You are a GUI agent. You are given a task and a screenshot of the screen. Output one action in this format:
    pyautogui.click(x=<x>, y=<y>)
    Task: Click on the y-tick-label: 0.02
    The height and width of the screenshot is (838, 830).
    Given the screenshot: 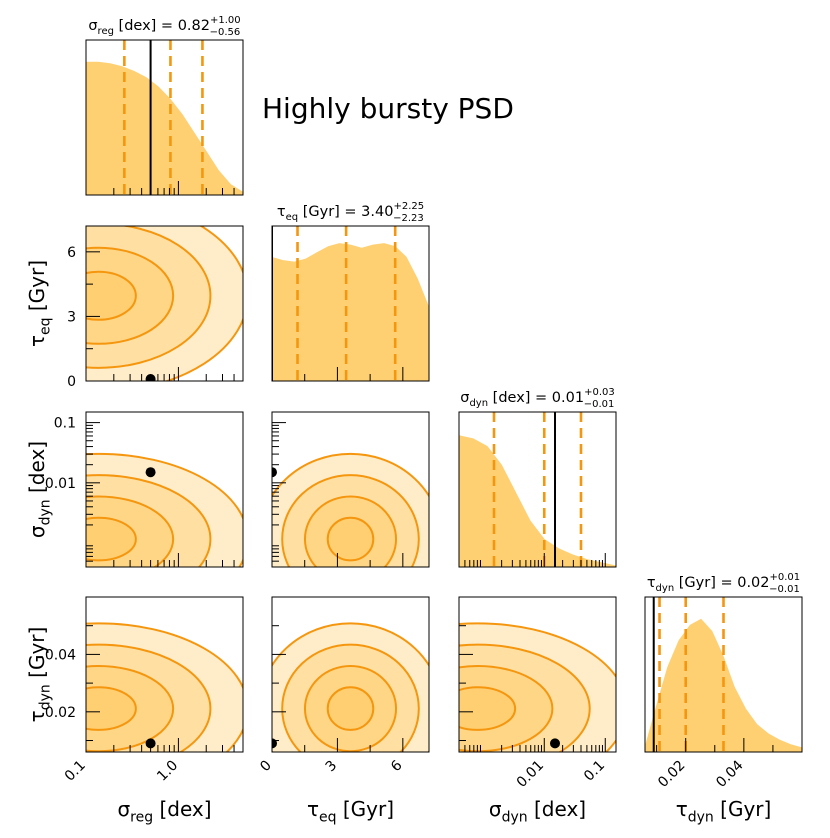 What is the action you would take?
    pyautogui.click(x=60, y=713)
    